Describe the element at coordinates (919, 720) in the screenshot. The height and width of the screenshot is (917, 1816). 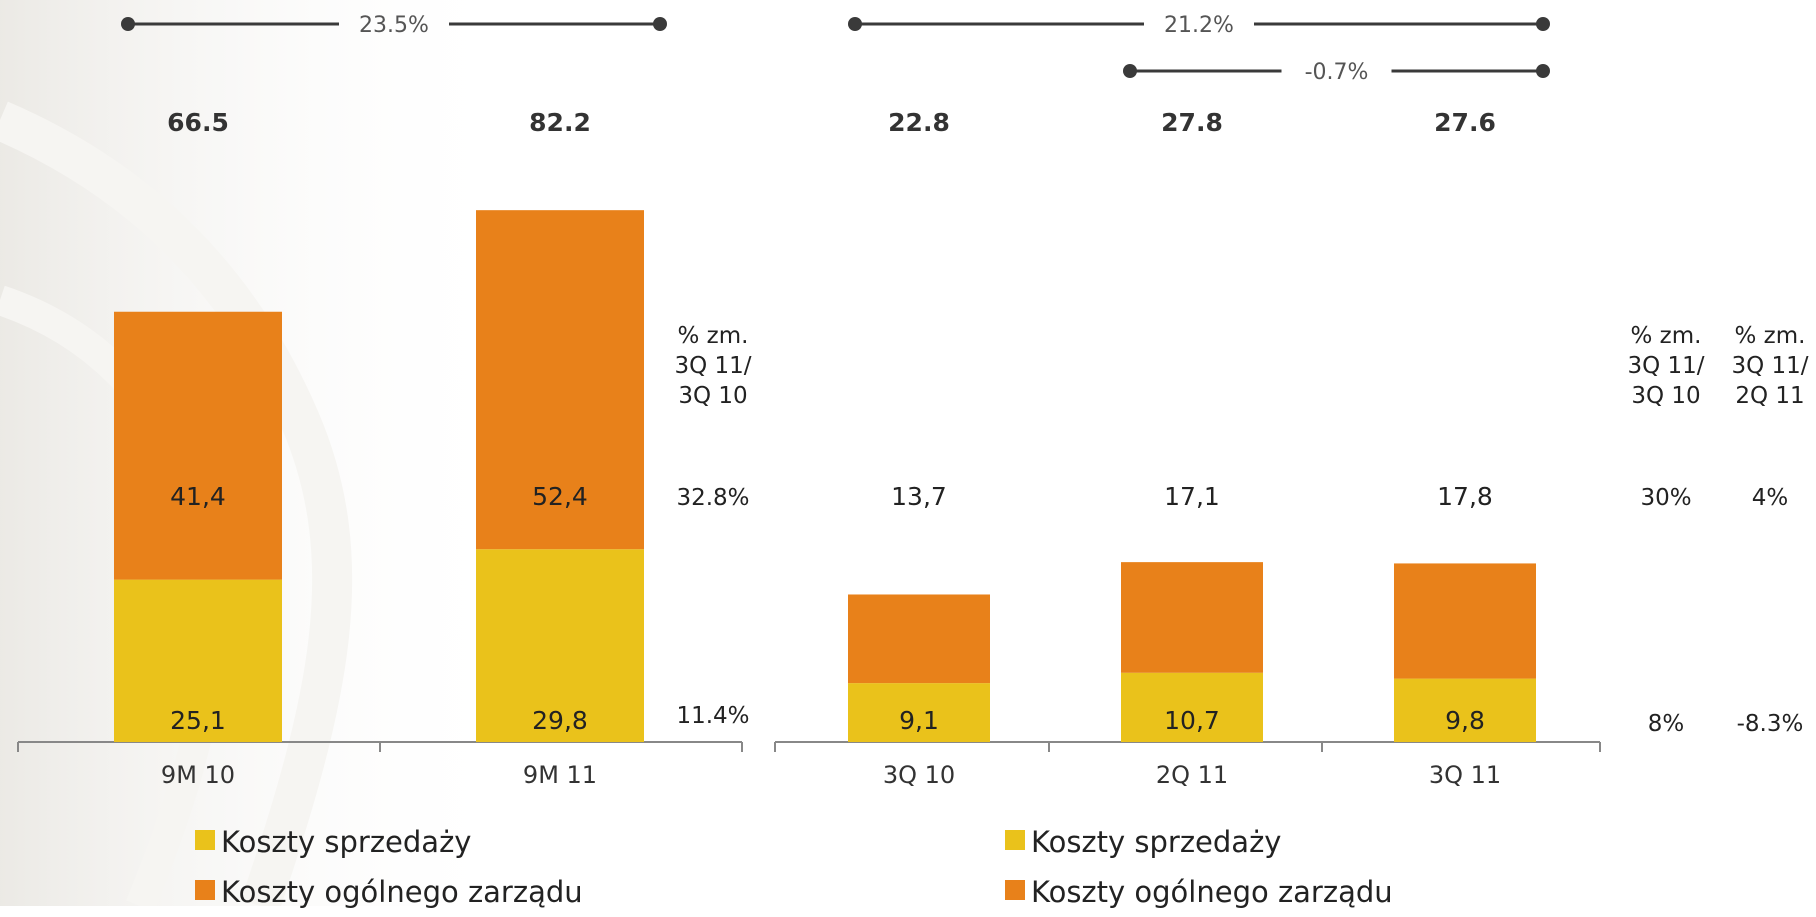
I see `data-label-sales: 9,1` at that location.